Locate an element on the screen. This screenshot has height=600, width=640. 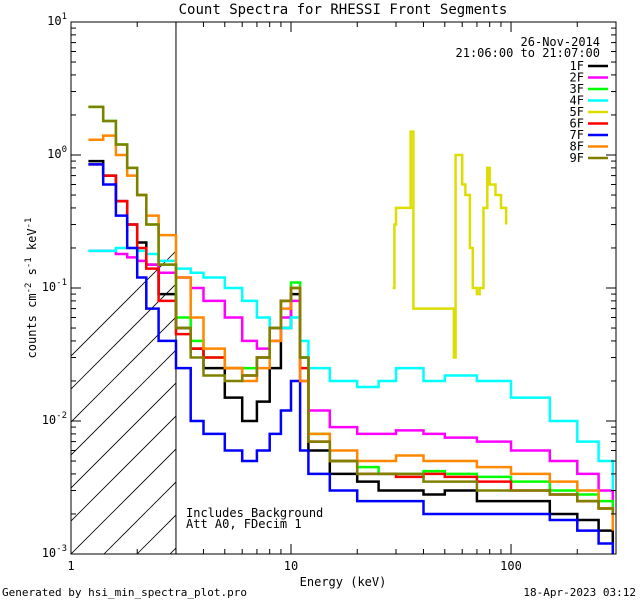
y-tick-label: 10⁻³ is located at coordinates (54, 552).